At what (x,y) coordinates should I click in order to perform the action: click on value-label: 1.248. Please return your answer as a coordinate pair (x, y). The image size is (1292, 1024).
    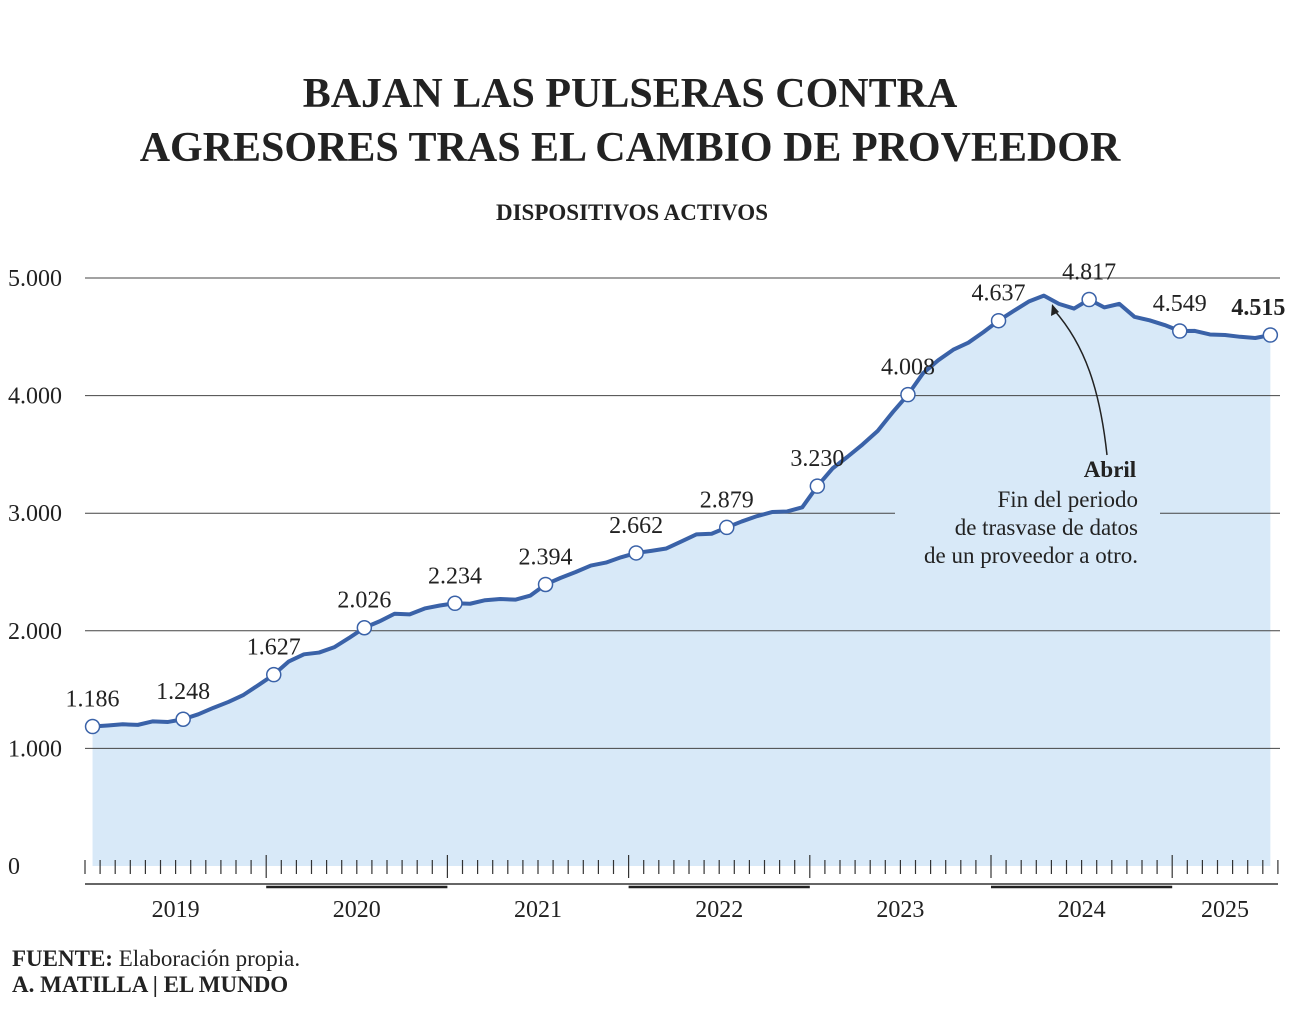
    Looking at the image, I should click on (183, 692).